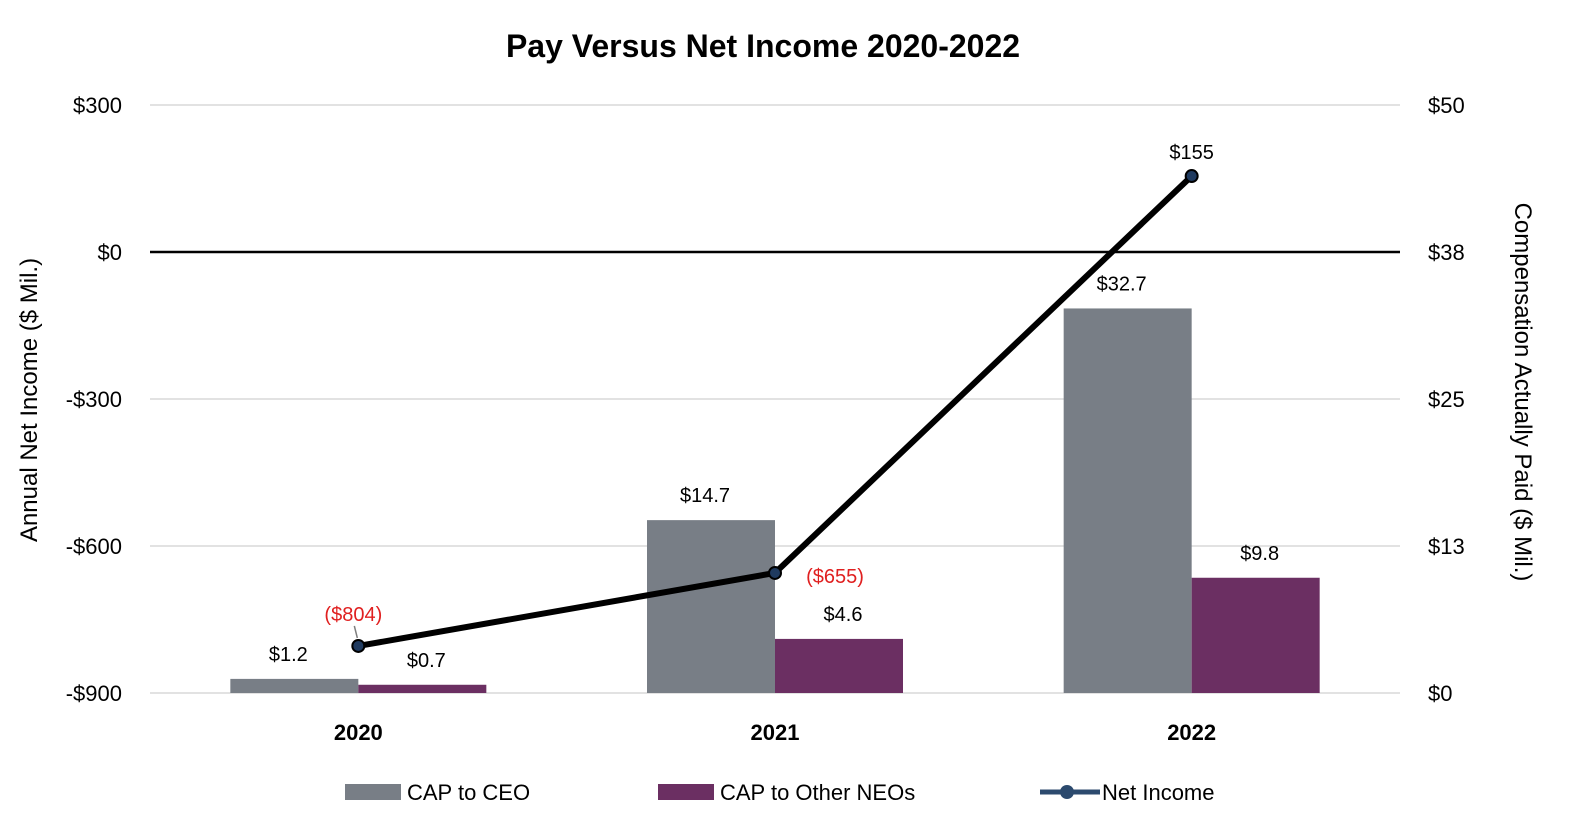 Image resolution: width=1575 pixels, height=823 pixels. I want to click on bar-data-label: $32.7, so click(1122, 284).